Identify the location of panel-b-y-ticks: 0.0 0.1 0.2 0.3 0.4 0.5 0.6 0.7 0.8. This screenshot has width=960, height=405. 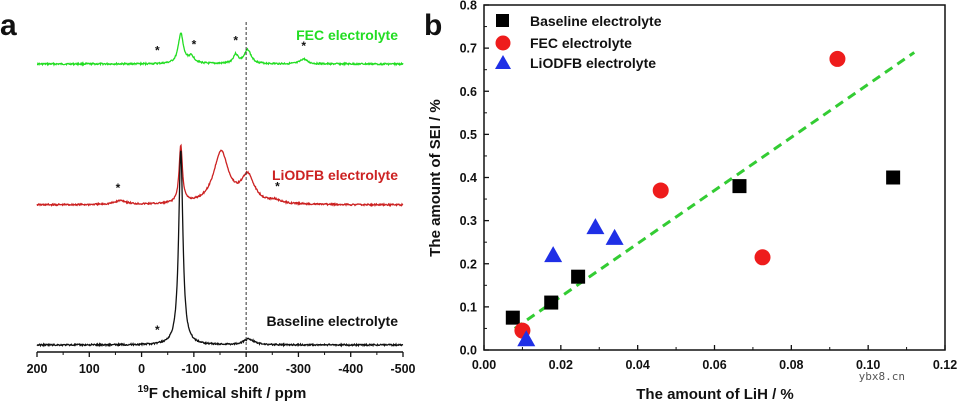
(474, 179).